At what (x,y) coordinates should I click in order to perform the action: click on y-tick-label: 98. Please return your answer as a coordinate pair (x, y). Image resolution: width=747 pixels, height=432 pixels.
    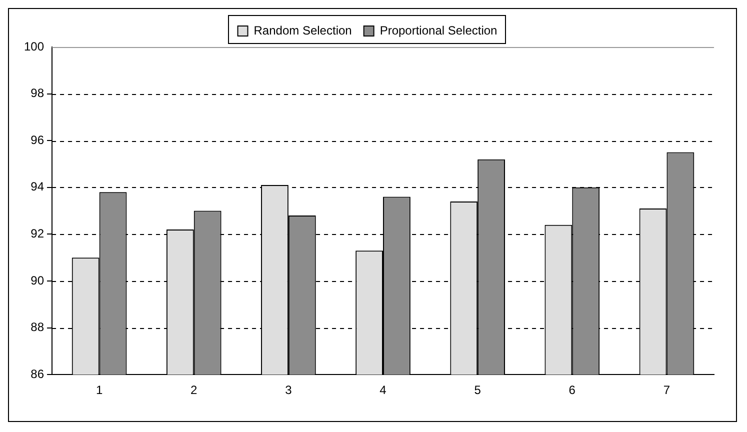
    Looking at the image, I should click on (37, 93).